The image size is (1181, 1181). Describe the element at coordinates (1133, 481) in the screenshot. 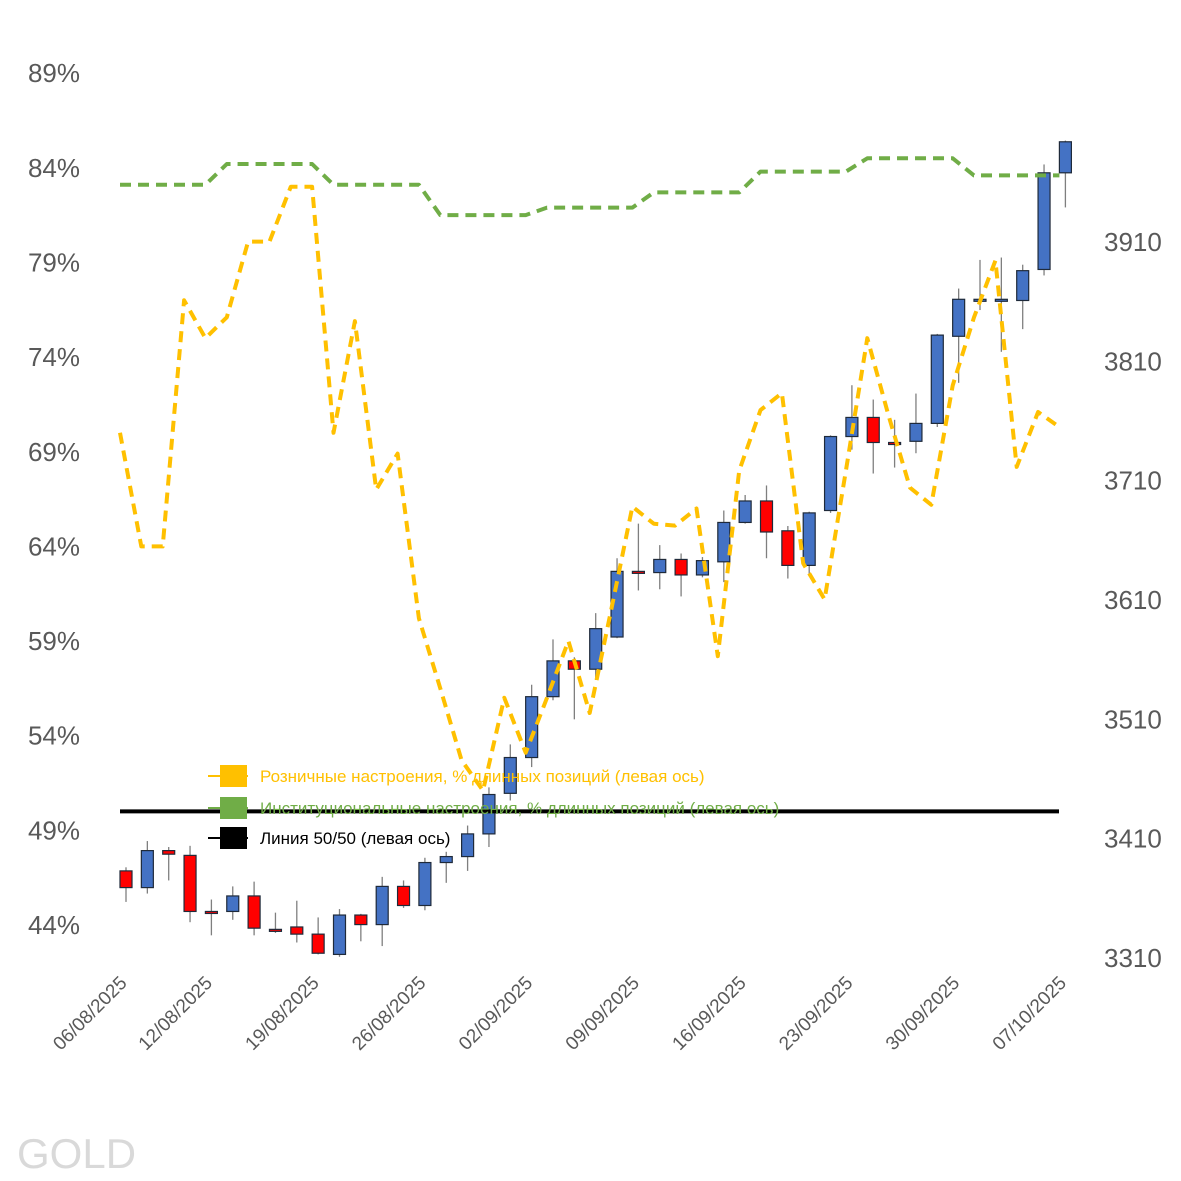

I see `right-tick-label: 3710` at that location.